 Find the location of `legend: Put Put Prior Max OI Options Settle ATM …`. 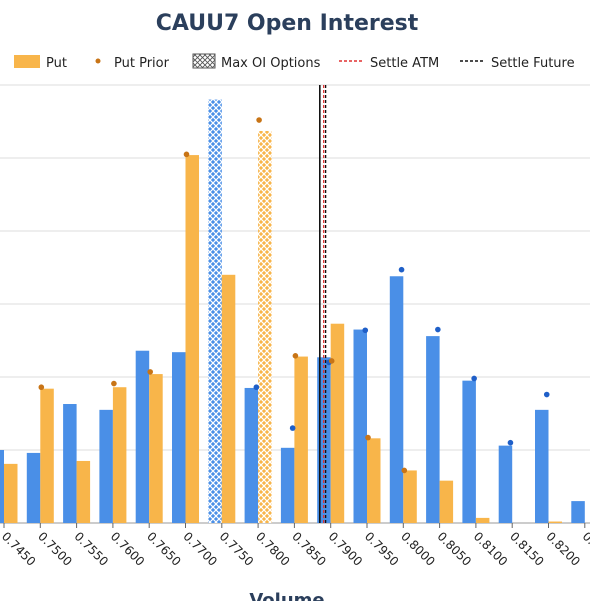

legend: Put Put Prior Max OI Options Settle ATM … is located at coordinates (294, 62).